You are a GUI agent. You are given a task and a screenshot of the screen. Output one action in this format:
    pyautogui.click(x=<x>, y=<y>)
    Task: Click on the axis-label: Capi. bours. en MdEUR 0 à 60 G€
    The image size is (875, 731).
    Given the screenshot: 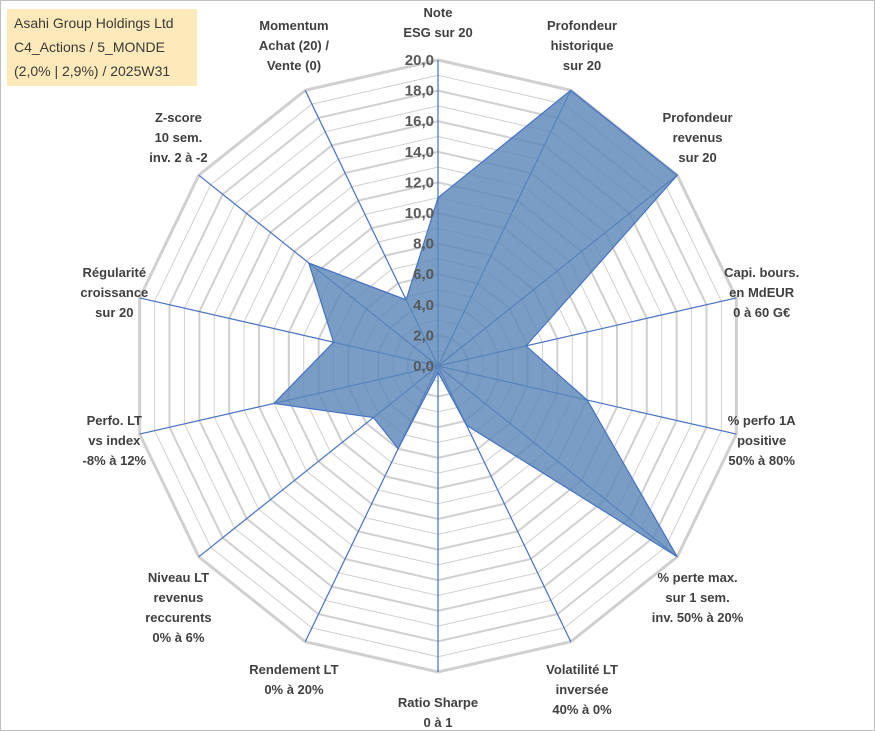 What is the action you would take?
    pyautogui.click(x=761, y=292)
    